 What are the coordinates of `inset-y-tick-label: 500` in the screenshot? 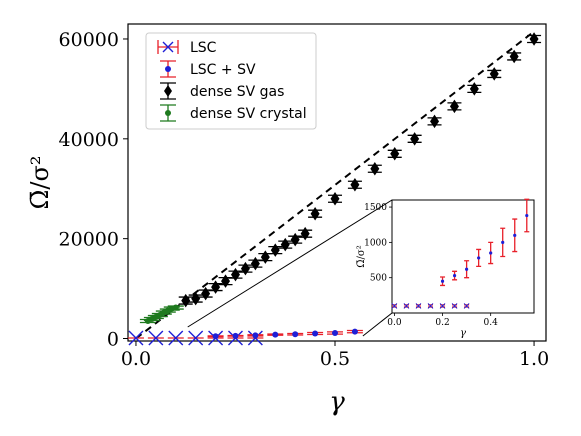 It's located at (378, 279).